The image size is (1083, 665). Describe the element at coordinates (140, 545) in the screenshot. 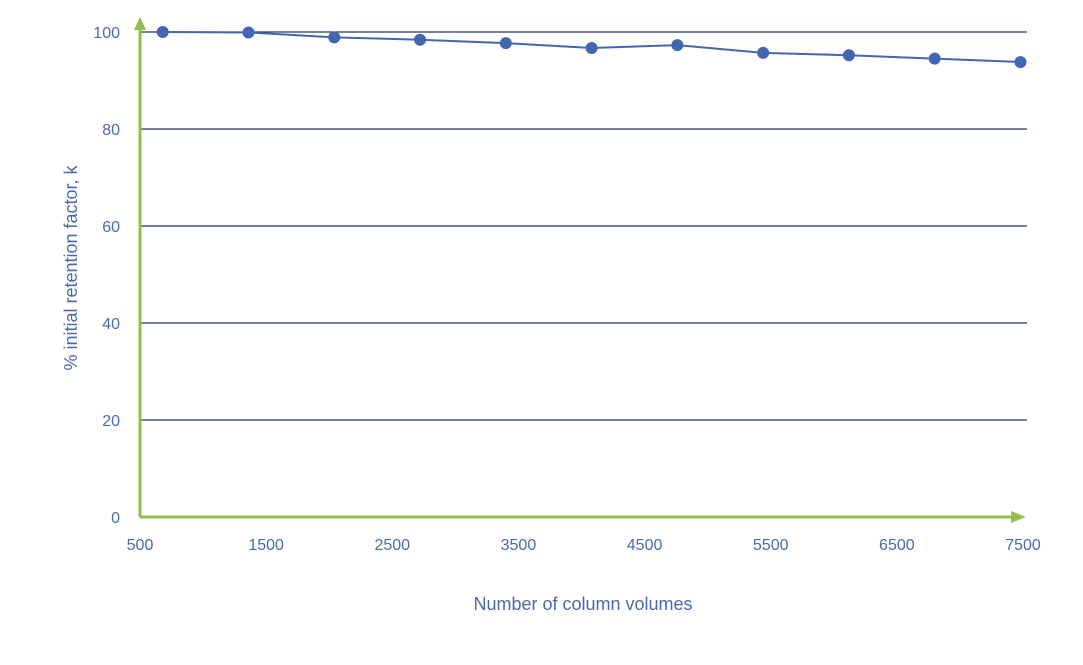

I see `x-tick-label: 500` at that location.